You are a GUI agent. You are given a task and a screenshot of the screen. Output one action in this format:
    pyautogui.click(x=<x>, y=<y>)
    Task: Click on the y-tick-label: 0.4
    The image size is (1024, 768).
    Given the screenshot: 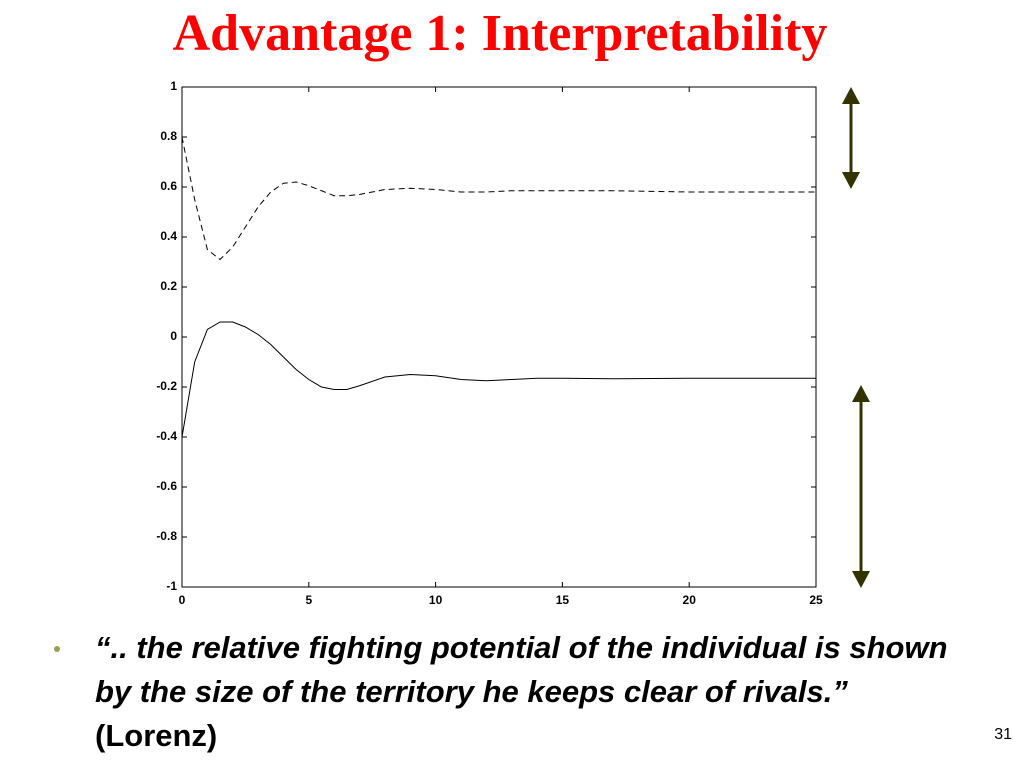 What is the action you would take?
    pyautogui.click(x=168, y=236)
    